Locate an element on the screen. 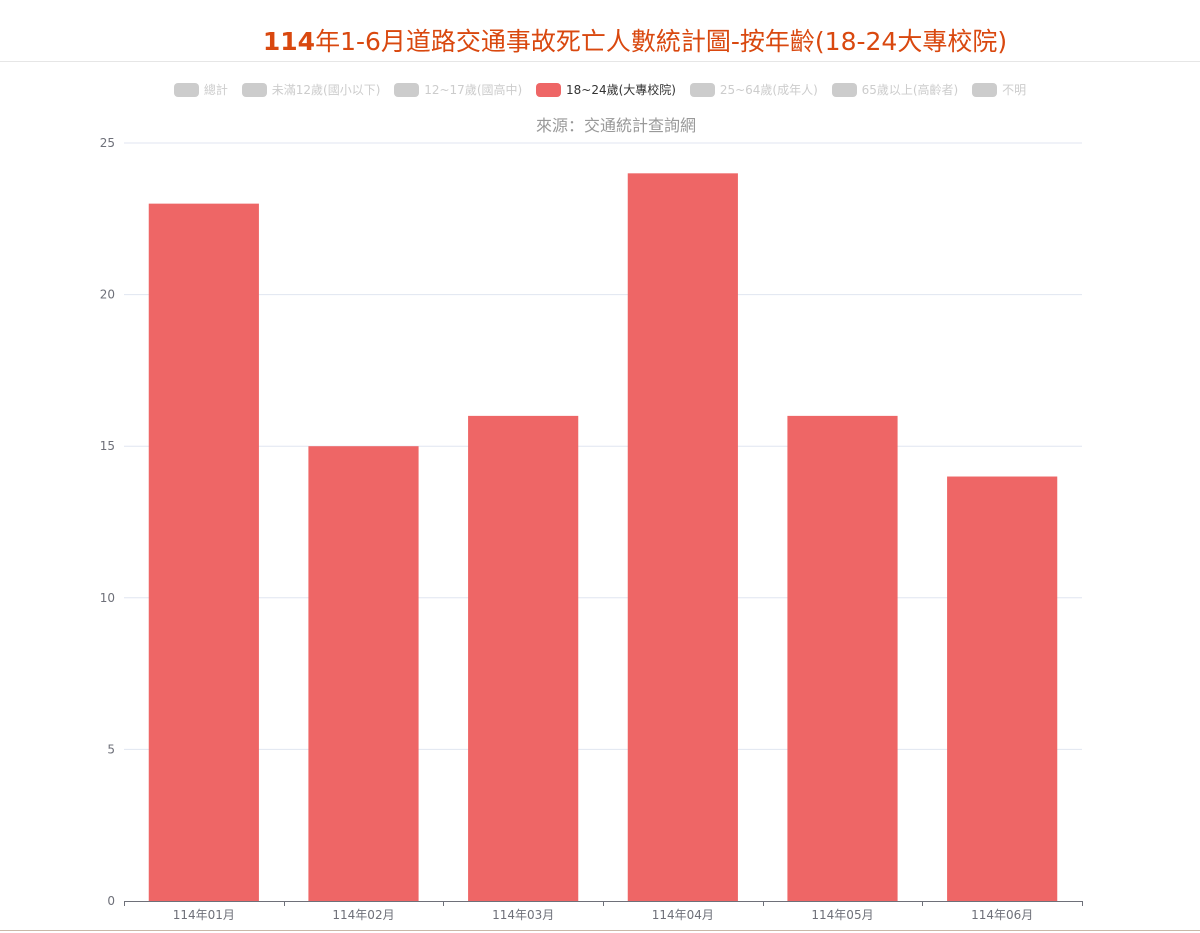 Image resolution: width=1200 pixels, height=933 pixels. y-tick-label: 5 is located at coordinates (111, 749).